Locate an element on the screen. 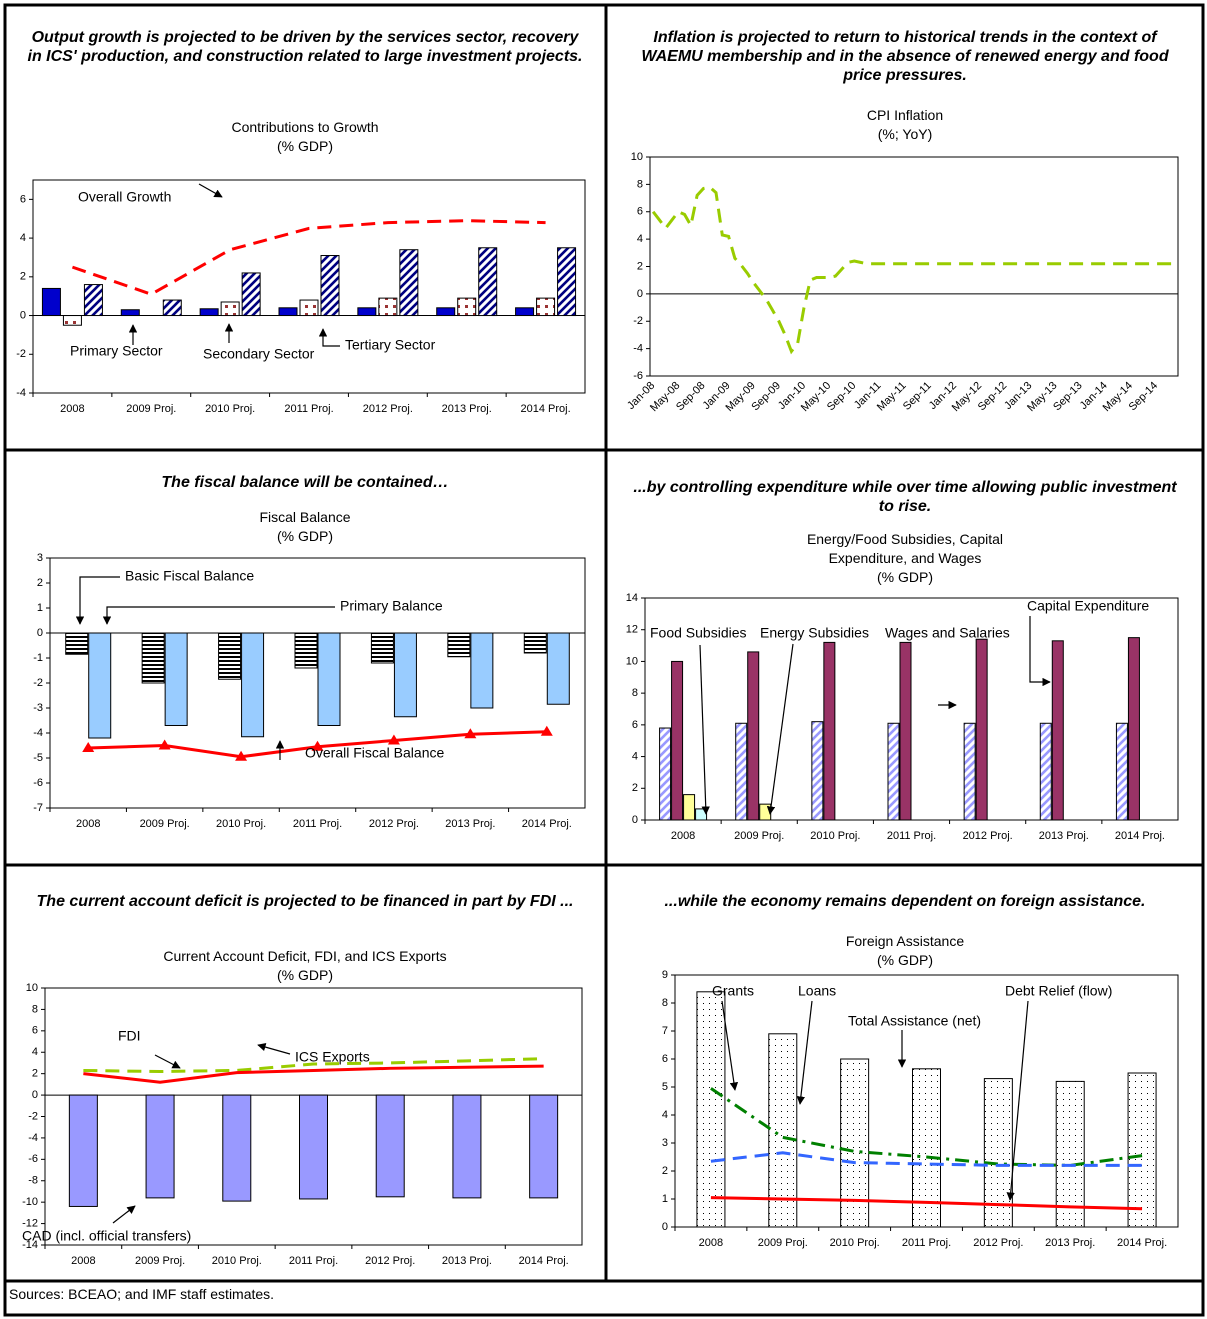 The image size is (1207, 1319). annotation: Total Assistance (net) is located at coordinates (914, 1021).